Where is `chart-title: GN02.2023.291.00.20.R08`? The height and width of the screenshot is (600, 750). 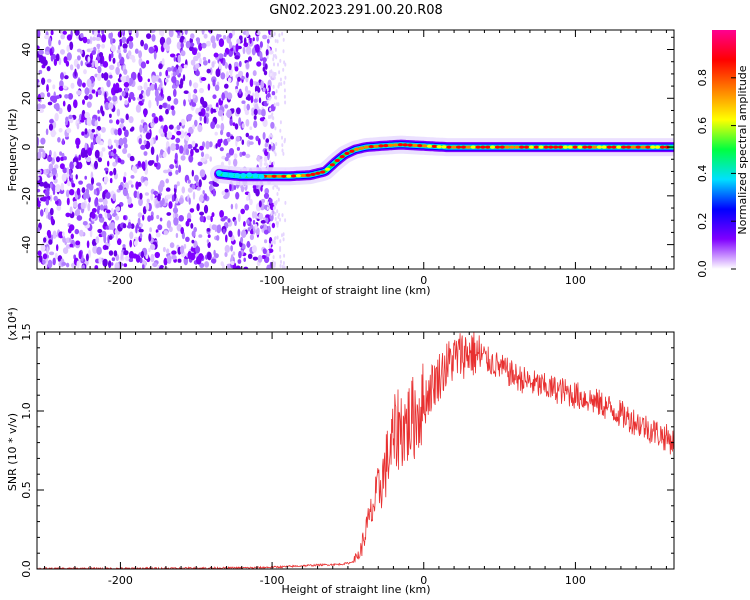
chart-title: GN02.2023.291.00.20.R08 is located at coordinates (356, 10).